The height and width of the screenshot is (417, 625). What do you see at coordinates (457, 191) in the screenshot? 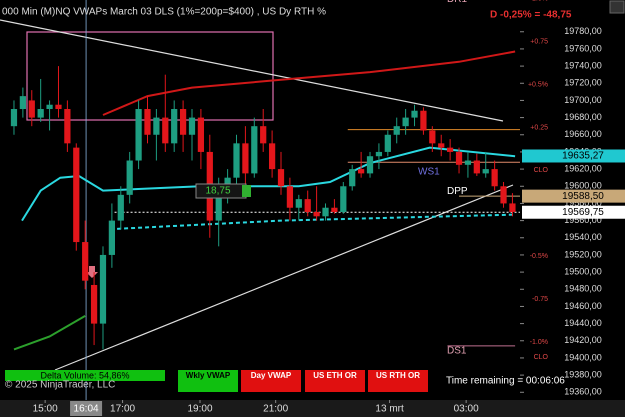
I see `pivot-label: DPP` at bounding box center [457, 191].